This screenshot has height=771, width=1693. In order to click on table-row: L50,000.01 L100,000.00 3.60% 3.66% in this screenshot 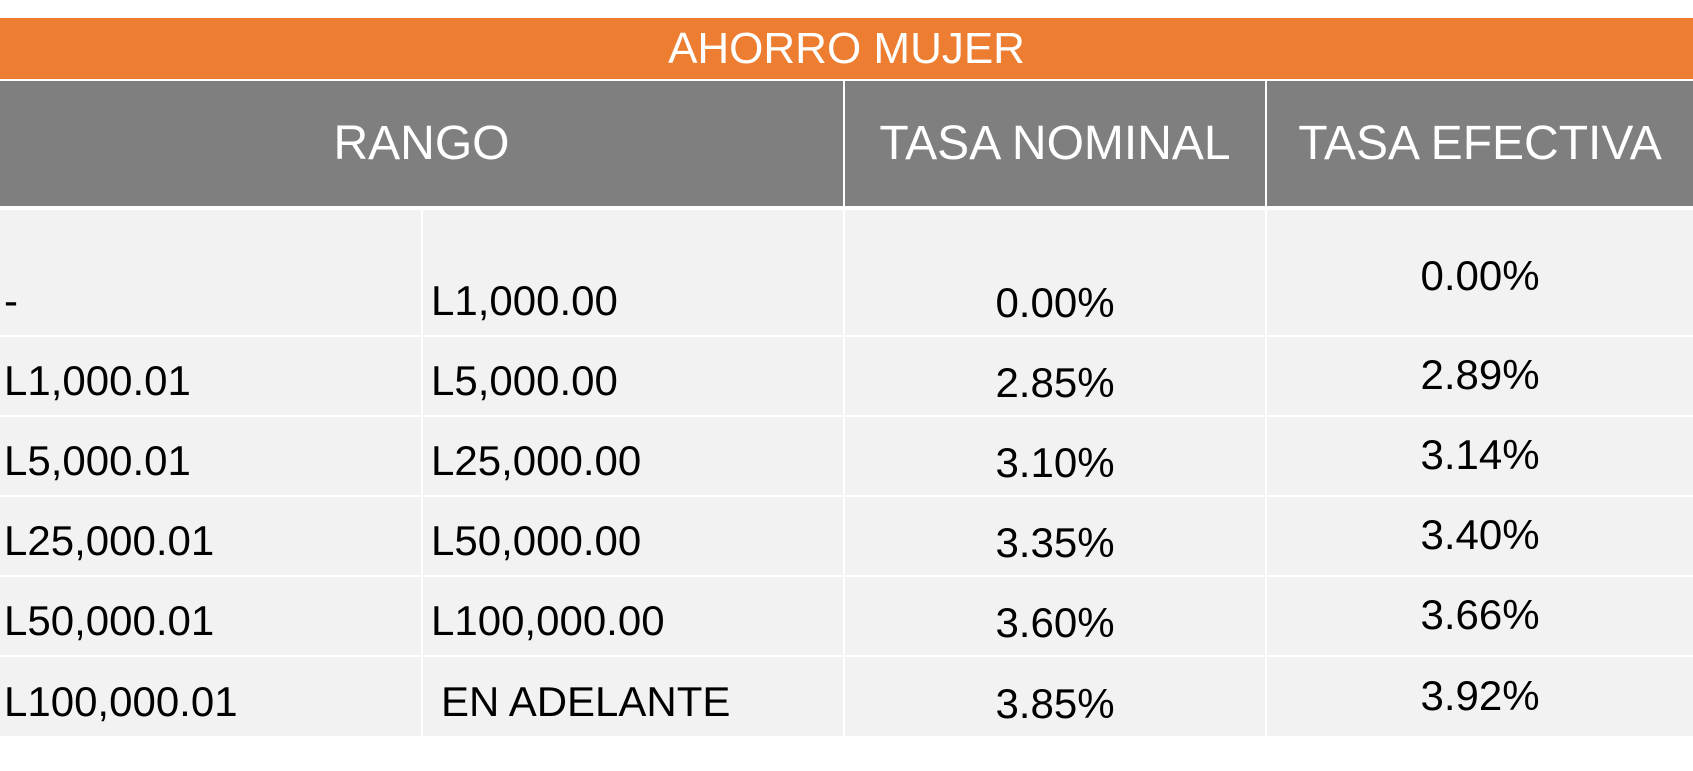, I will do `click(846, 615)`.